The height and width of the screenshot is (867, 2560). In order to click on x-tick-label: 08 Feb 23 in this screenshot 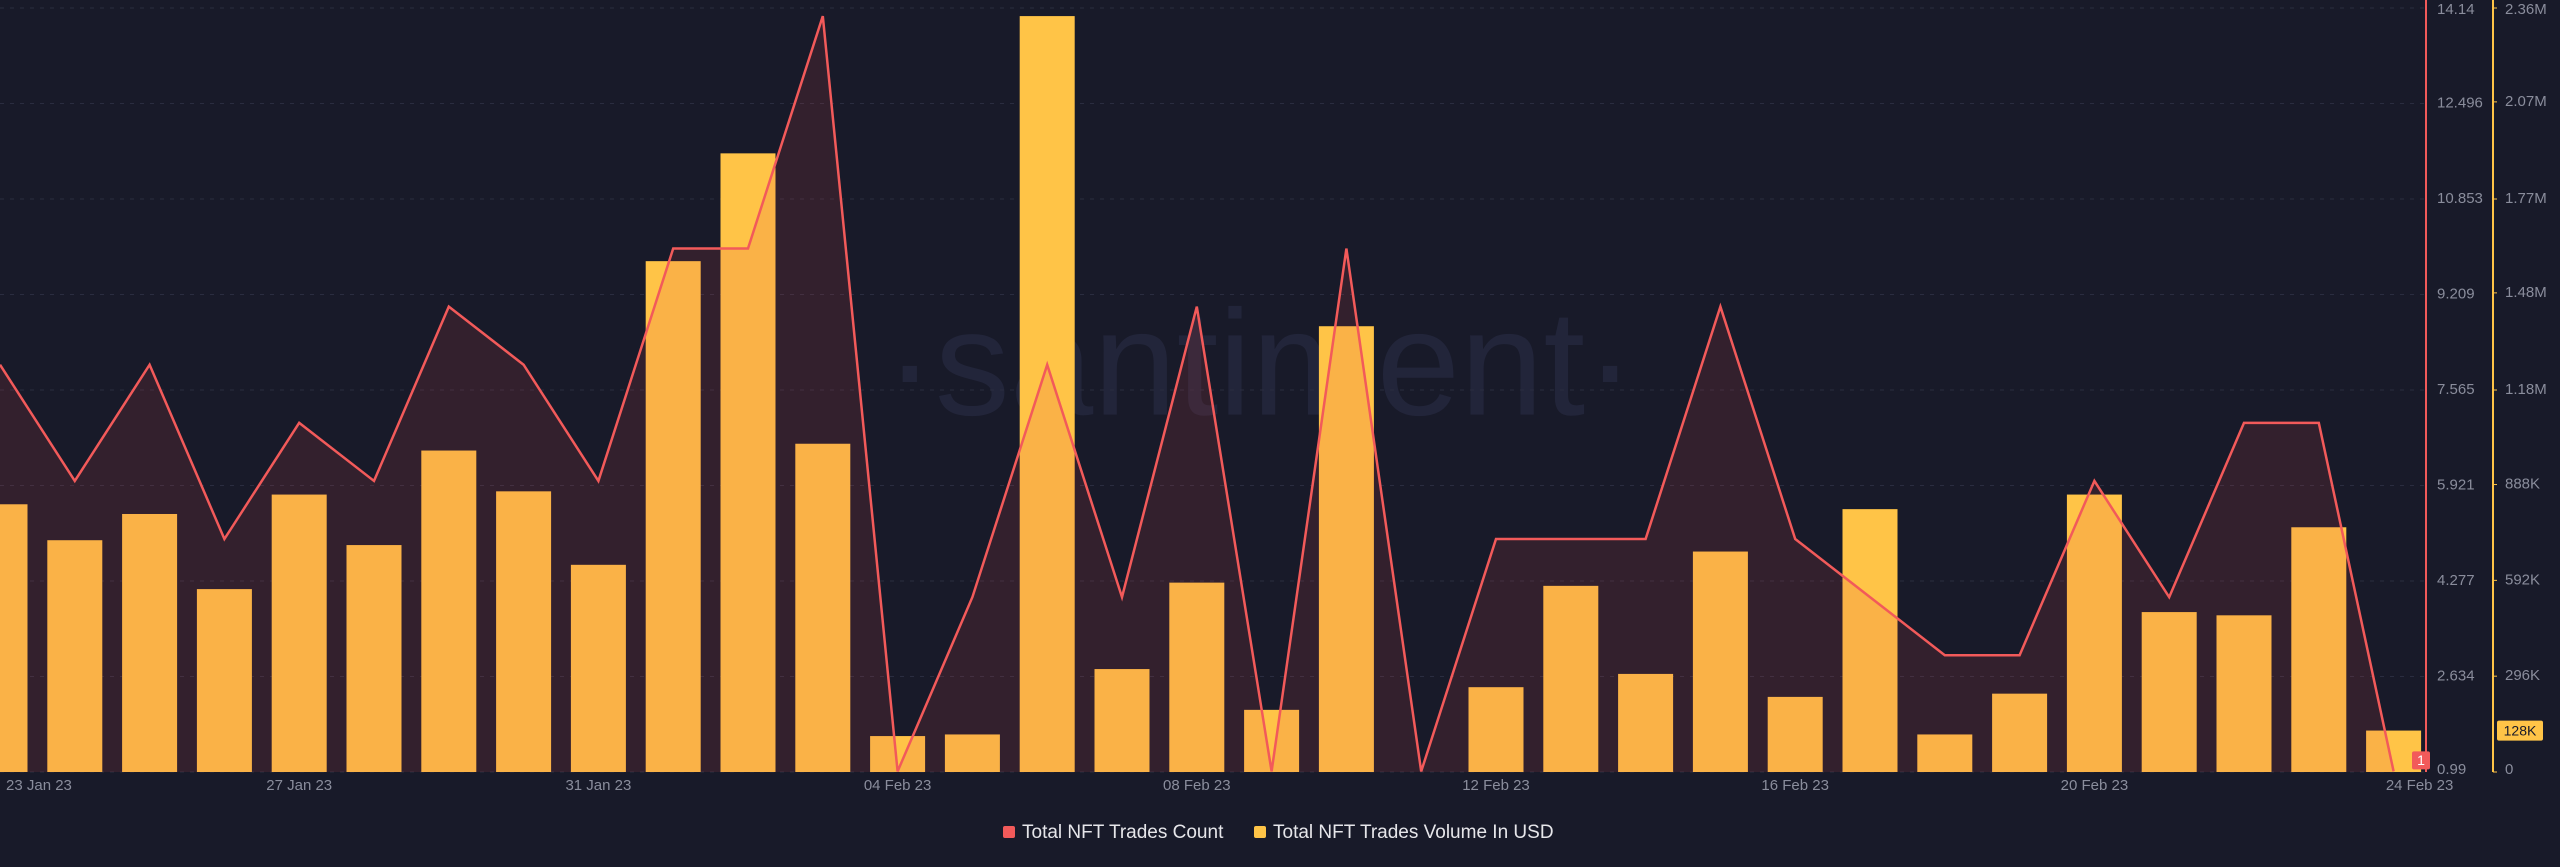, I will do `click(1197, 785)`.